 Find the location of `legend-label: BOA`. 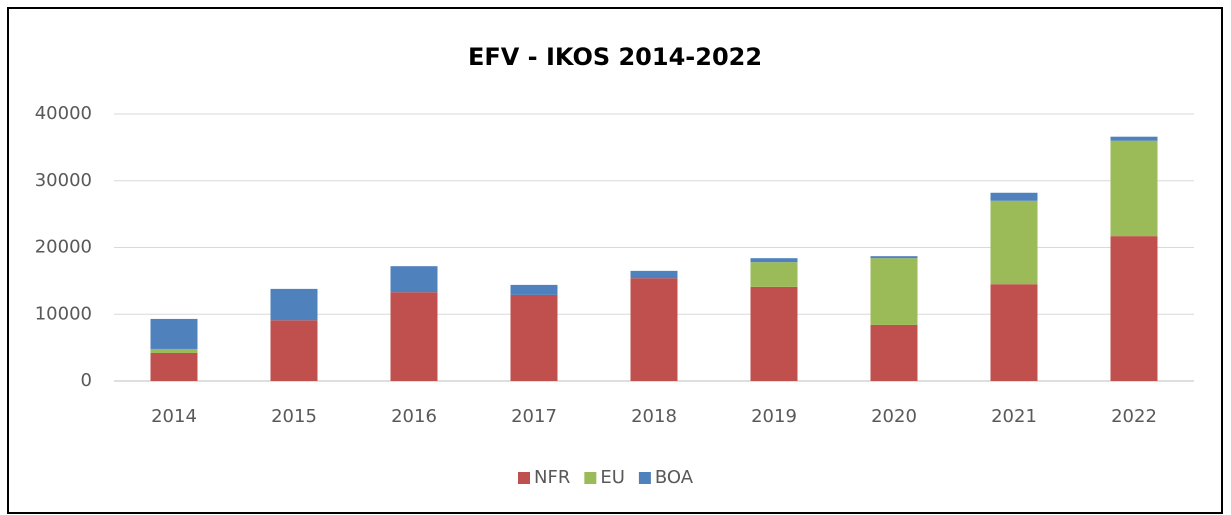

legend-label: BOA is located at coordinates (674, 477).